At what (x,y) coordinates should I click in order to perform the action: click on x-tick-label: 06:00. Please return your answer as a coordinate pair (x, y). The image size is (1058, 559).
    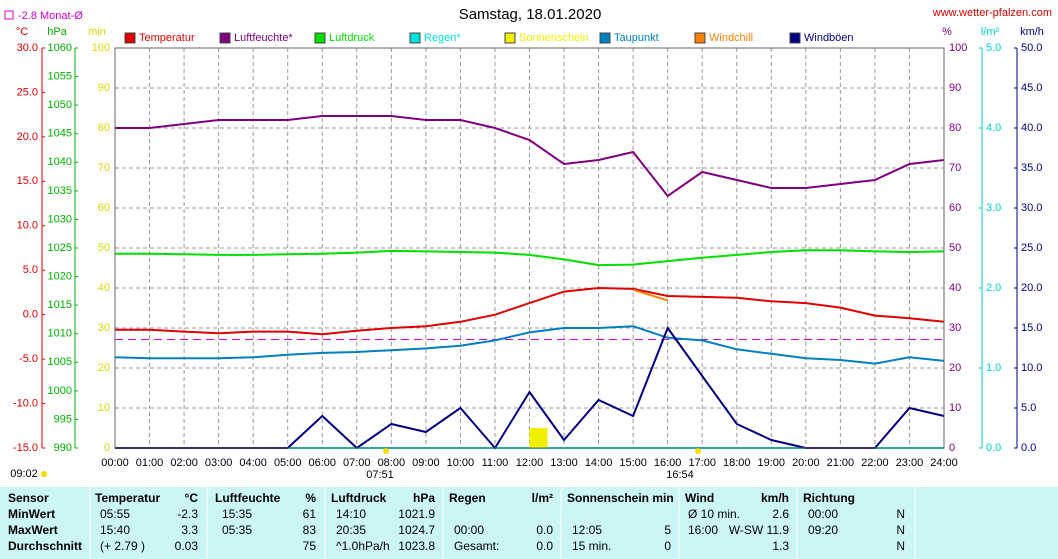
    Looking at the image, I should click on (322, 463).